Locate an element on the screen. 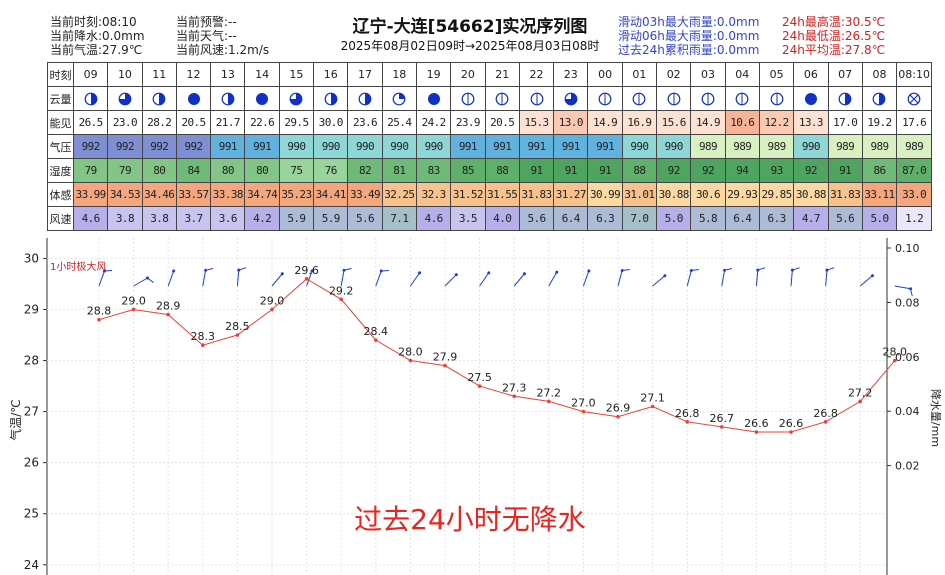  feel-cell: 31.83 is located at coordinates (536, 194).